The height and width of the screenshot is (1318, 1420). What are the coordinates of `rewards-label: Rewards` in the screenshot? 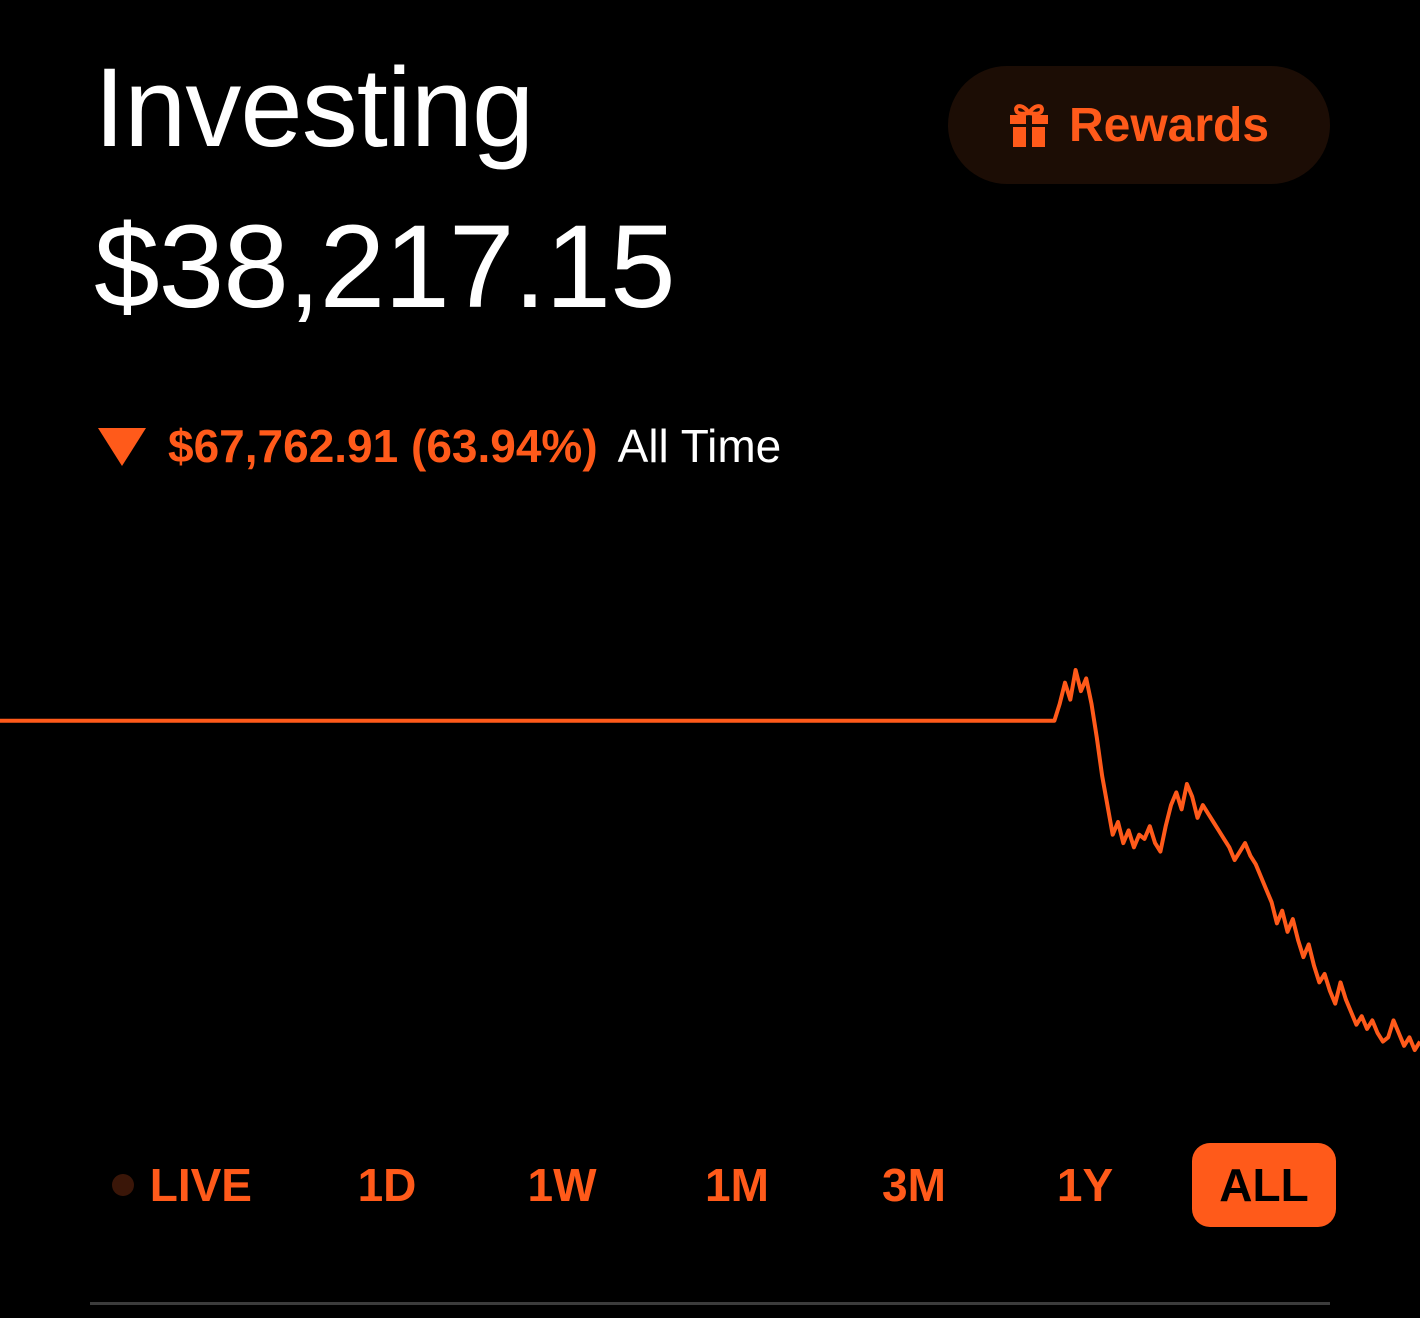 It's located at (1169, 125).